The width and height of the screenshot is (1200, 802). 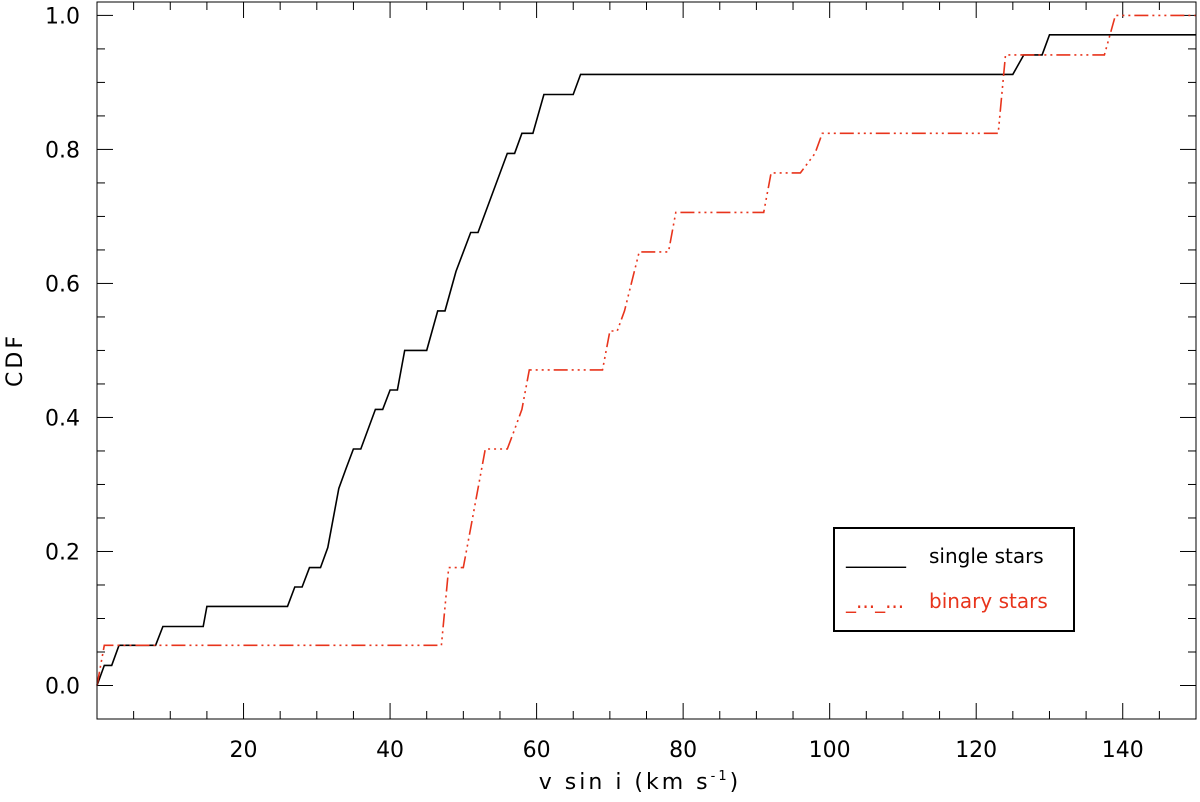 I want to click on y-tick-label: 0.6, so click(x=62, y=284).